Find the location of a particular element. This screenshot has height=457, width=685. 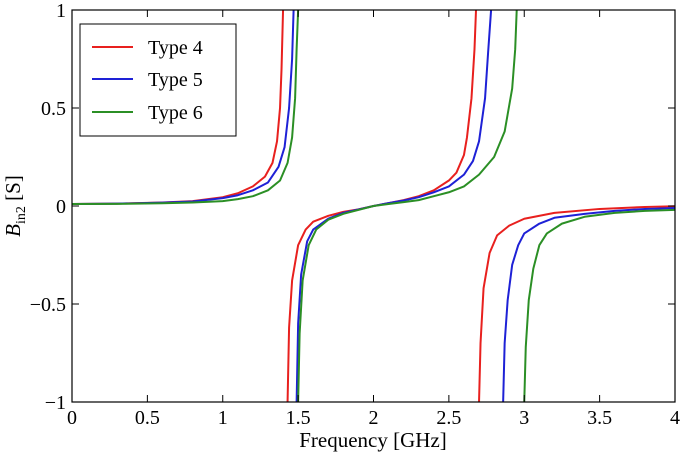

y-tick-label: 0.5 is located at coordinates (53, 109).